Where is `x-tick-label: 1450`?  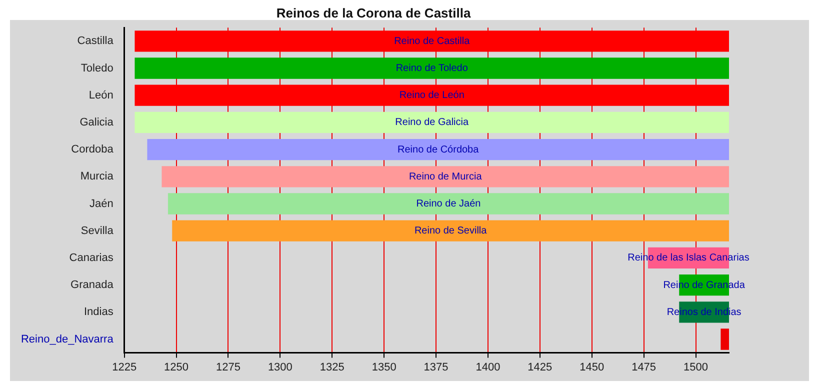 x-tick-label: 1450 is located at coordinates (592, 367).